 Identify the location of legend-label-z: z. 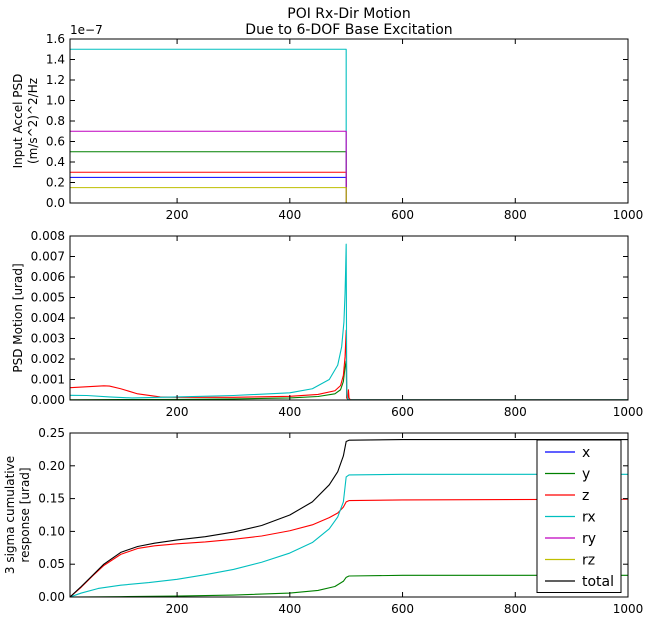
(585, 496).